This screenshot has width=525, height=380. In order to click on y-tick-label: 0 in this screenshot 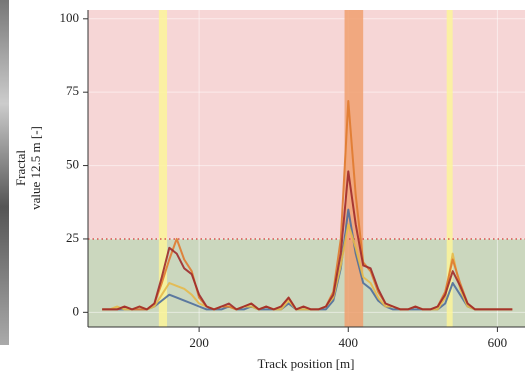, I will do `click(76, 310)`.